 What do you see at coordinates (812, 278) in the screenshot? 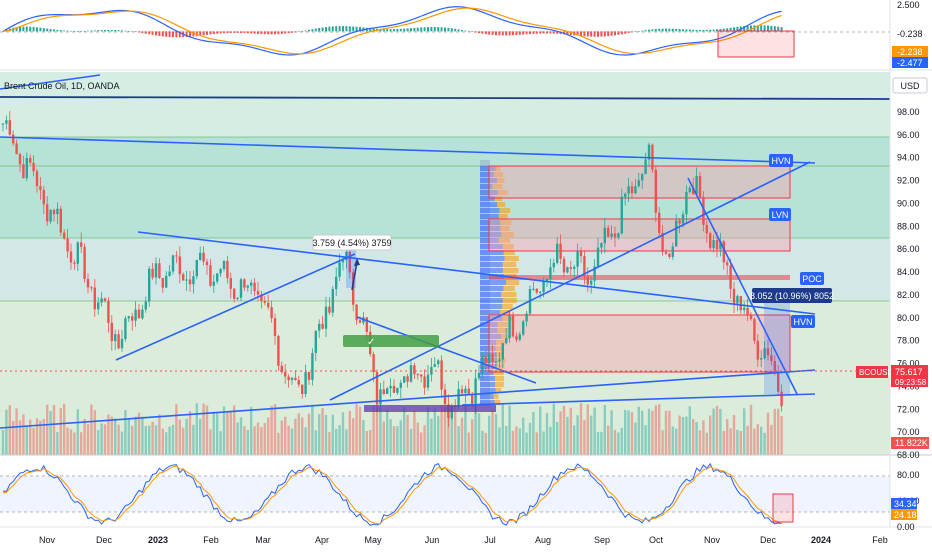
I see `poc-badge: POC` at bounding box center [812, 278].